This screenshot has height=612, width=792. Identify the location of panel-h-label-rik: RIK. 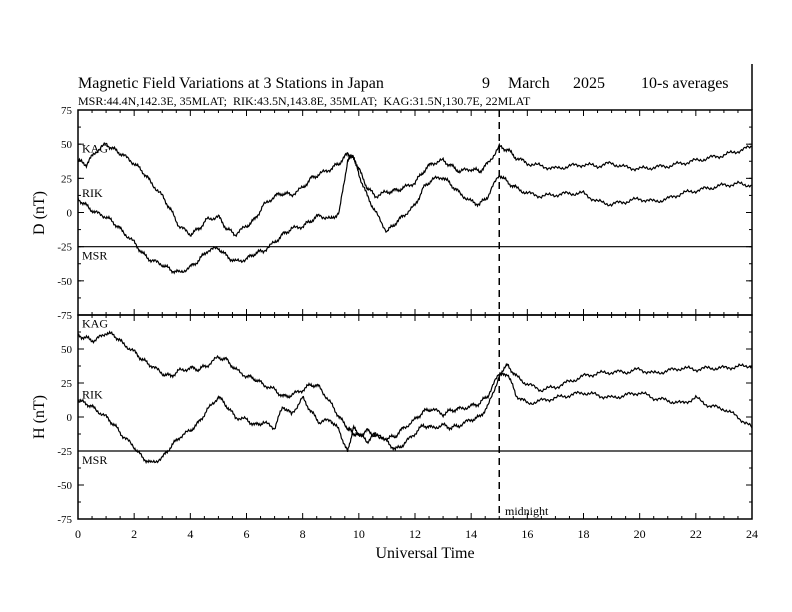
(92, 395).